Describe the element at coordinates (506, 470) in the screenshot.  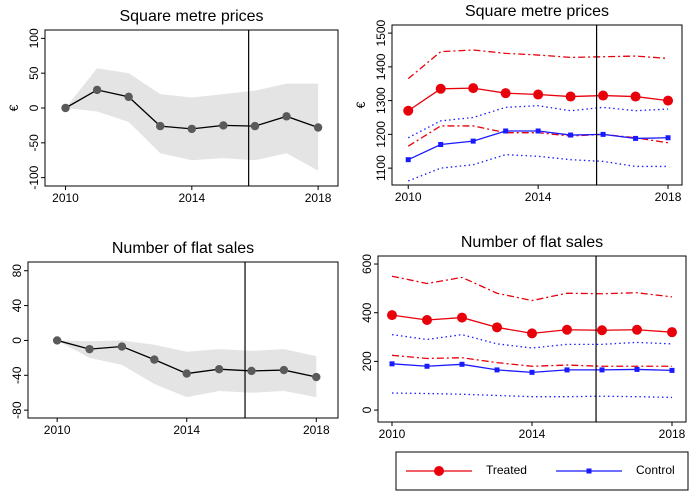
I see `legend-label: Treated` at that location.